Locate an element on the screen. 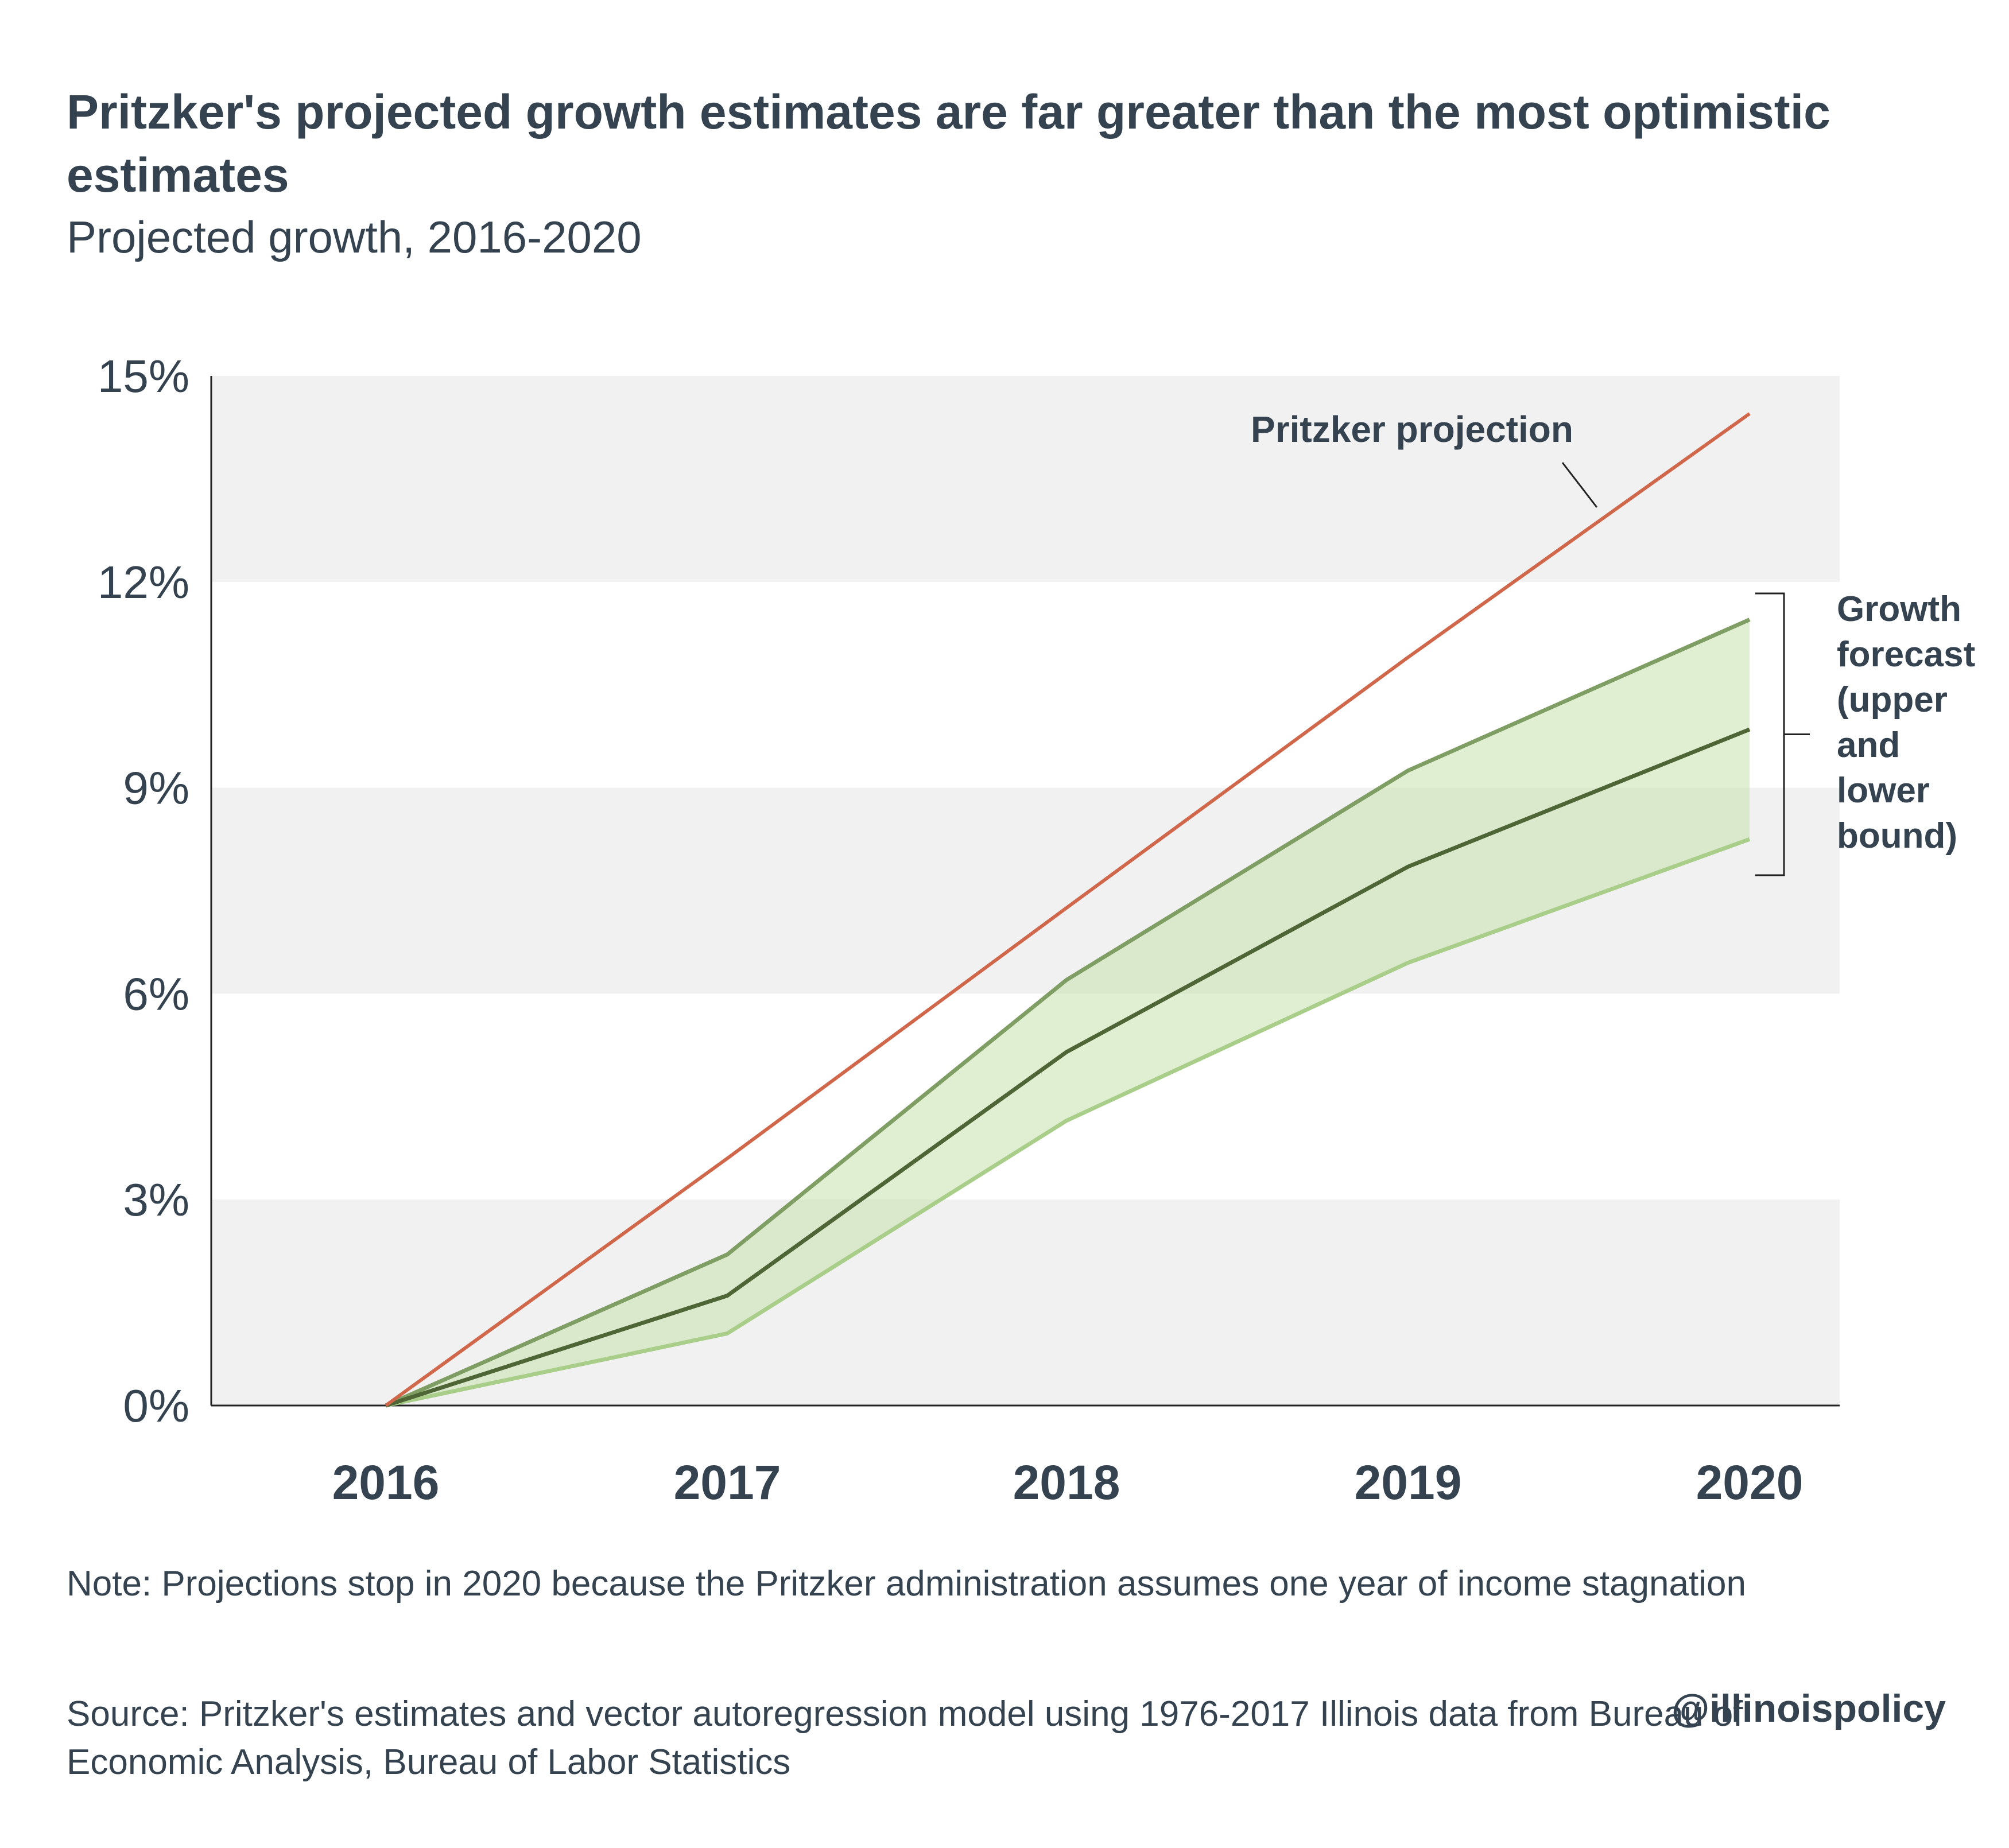 Image resolution: width=2009 pixels, height=1848 pixels. y-tick-label: 0% is located at coordinates (156, 1405).